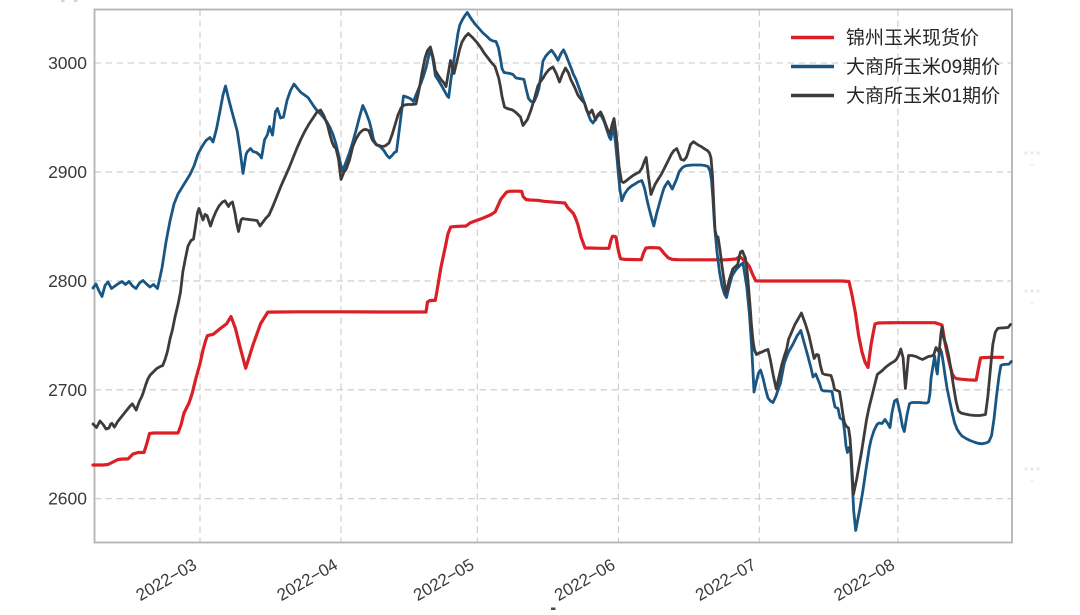 The height and width of the screenshot is (615, 1080). I want to click on svg-text: 大商所玉米01期价, so click(923, 96).